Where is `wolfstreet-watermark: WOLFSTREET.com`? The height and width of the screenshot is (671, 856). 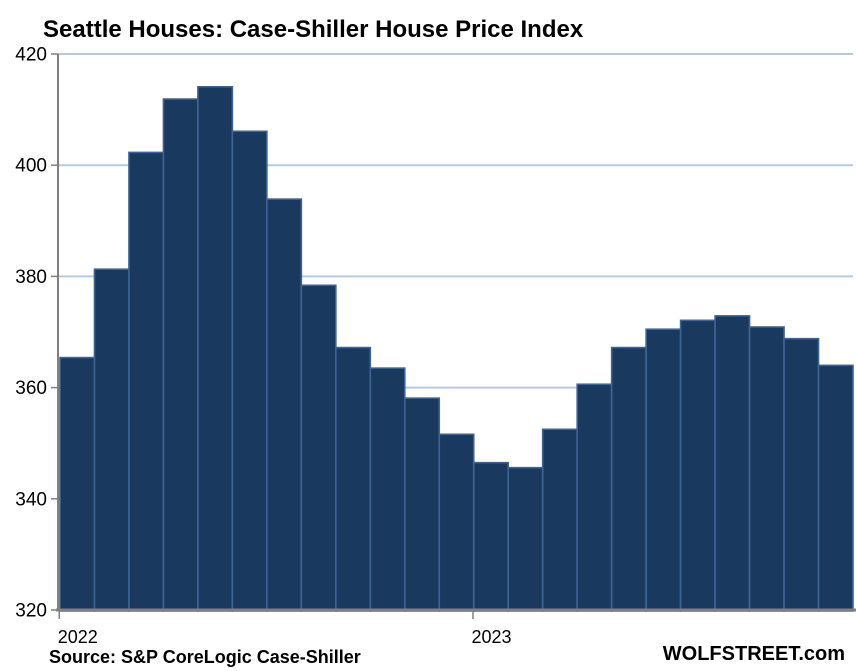 wolfstreet-watermark: WOLFSTREET.com is located at coordinates (753, 654).